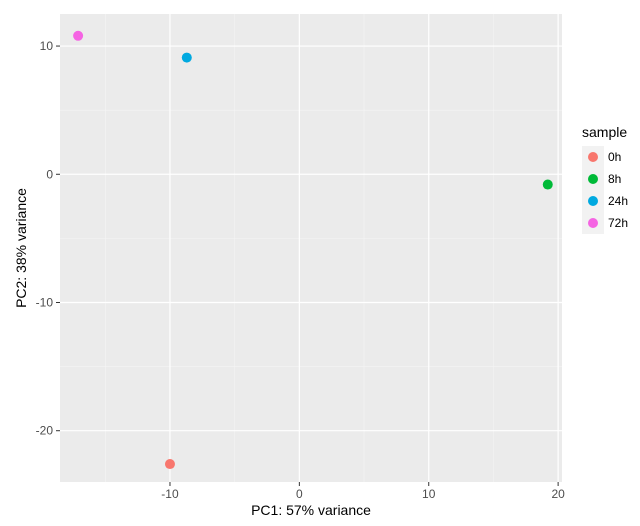 The height and width of the screenshot is (526, 640). I want to click on data-point-24h, so click(186, 57).